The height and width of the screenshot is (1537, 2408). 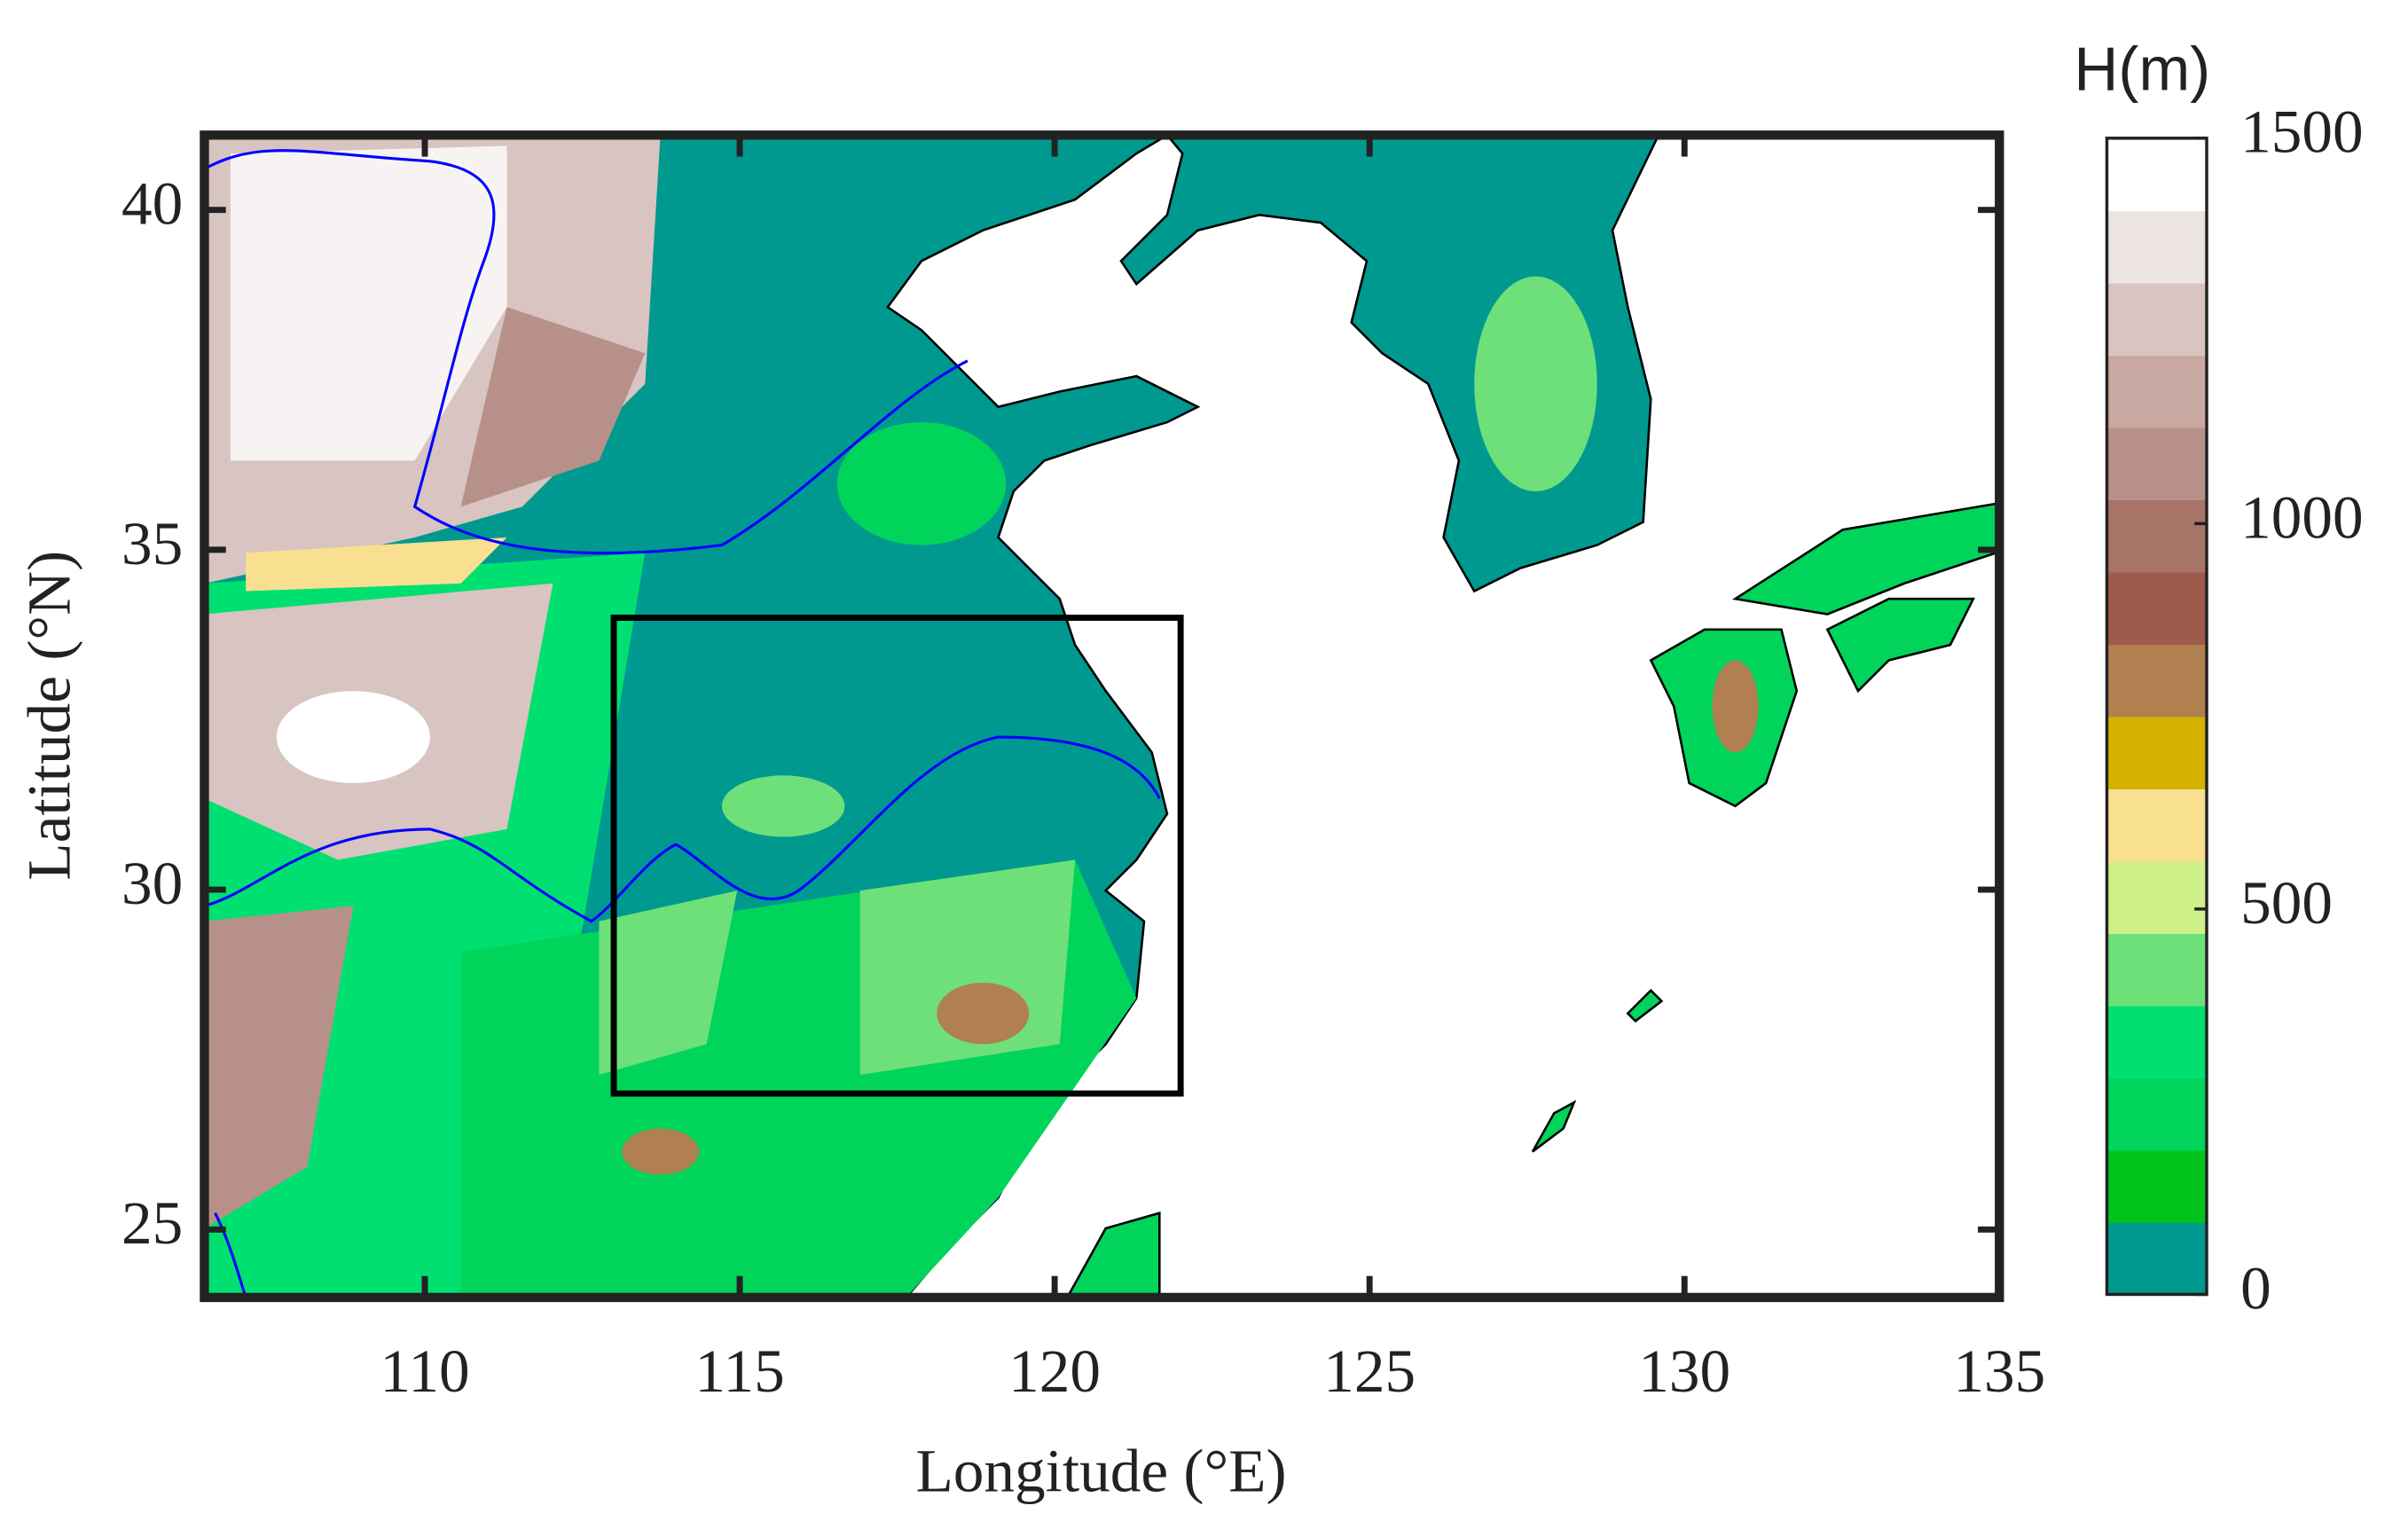 What do you see at coordinates (230, 1255) in the screenshot?
I see `river` at bounding box center [230, 1255].